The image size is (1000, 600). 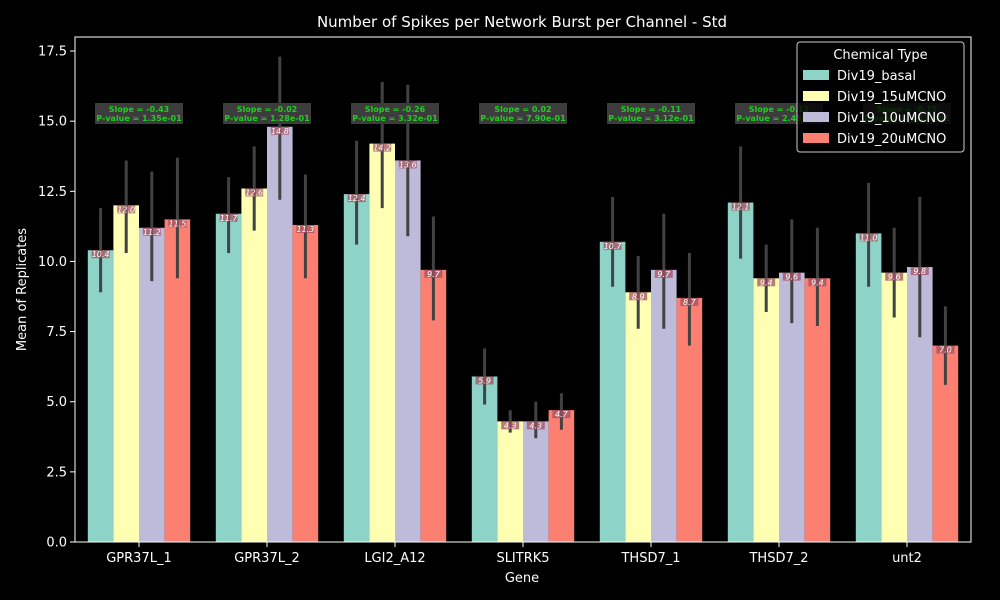 I want to click on x-tick-label: SLITRK5, so click(x=522, y=558).